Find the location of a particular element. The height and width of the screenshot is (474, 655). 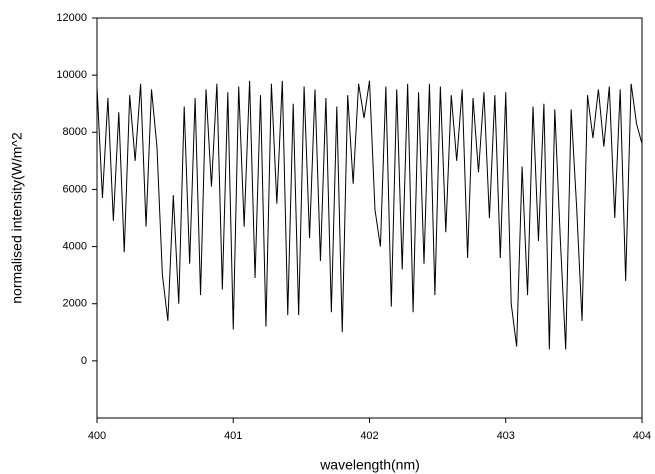

x-axis-label: wavelength(nm) is located at coordinates (369, 465).